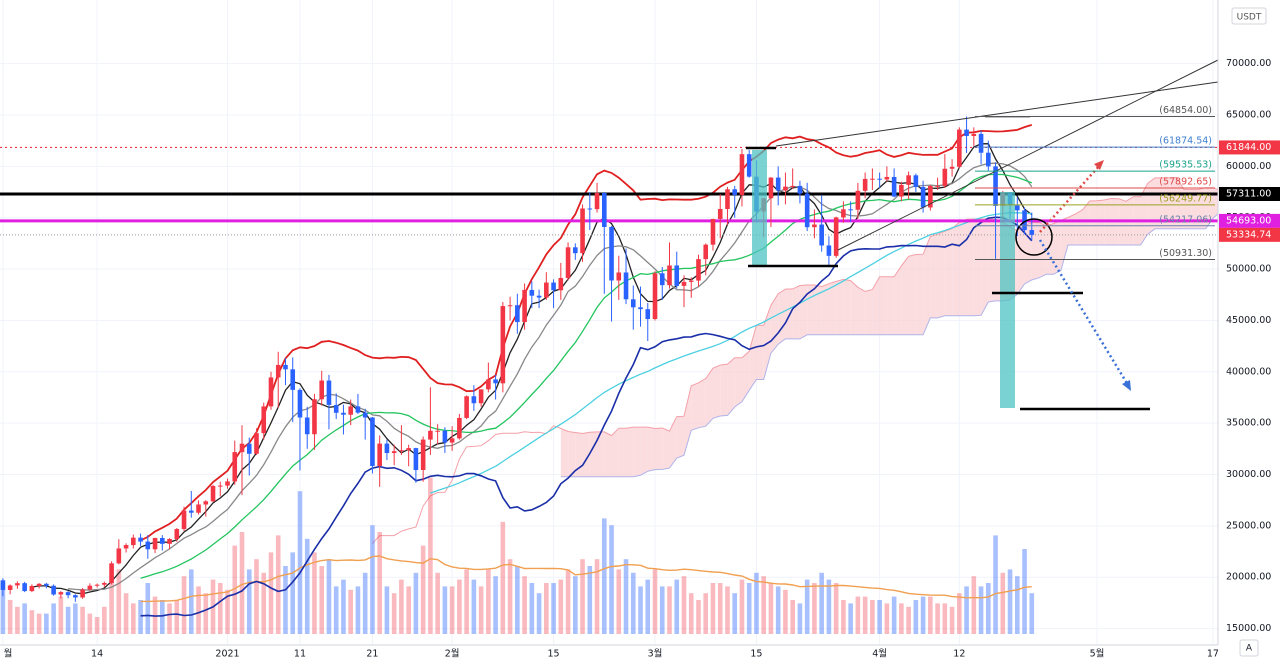  Describe the element at coordinates (554, 654) in the screenshot. I see `x-tick-label: 15` at that location.